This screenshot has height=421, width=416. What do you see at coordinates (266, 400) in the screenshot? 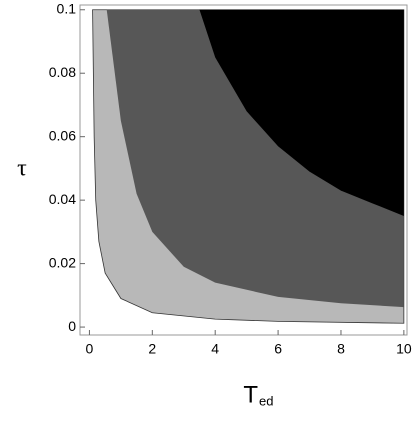
I see `x-axis-label-subscript: ed` at bounding box center [266, 400].